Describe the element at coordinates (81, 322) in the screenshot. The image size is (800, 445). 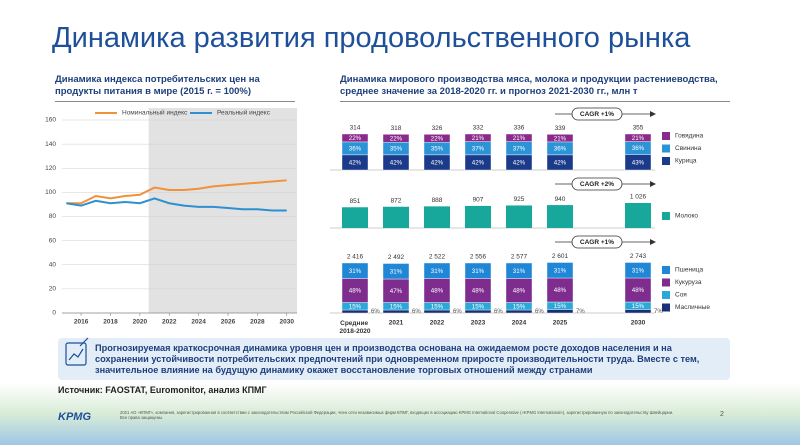
I see `x-tick-label: 2016` at that location.